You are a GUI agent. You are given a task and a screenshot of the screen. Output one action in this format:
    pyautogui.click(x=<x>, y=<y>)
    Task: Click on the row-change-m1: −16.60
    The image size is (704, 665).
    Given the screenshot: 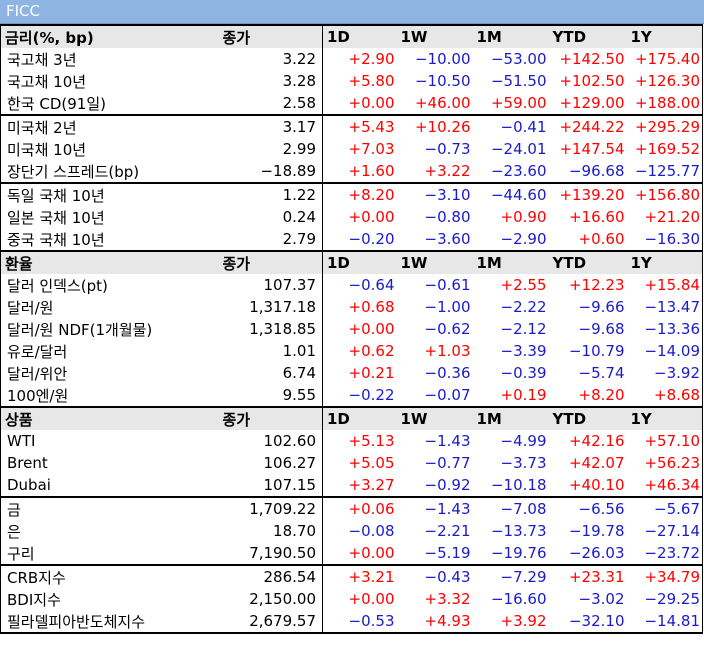 What is the action you would take?
    pyautogui.click(x=518, y=599)
    